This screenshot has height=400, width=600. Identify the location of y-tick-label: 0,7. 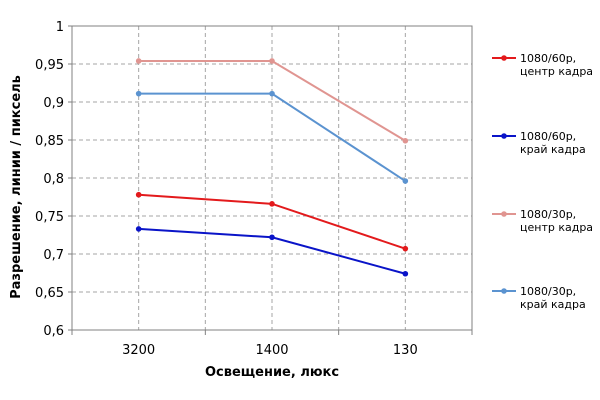
(53, 255).